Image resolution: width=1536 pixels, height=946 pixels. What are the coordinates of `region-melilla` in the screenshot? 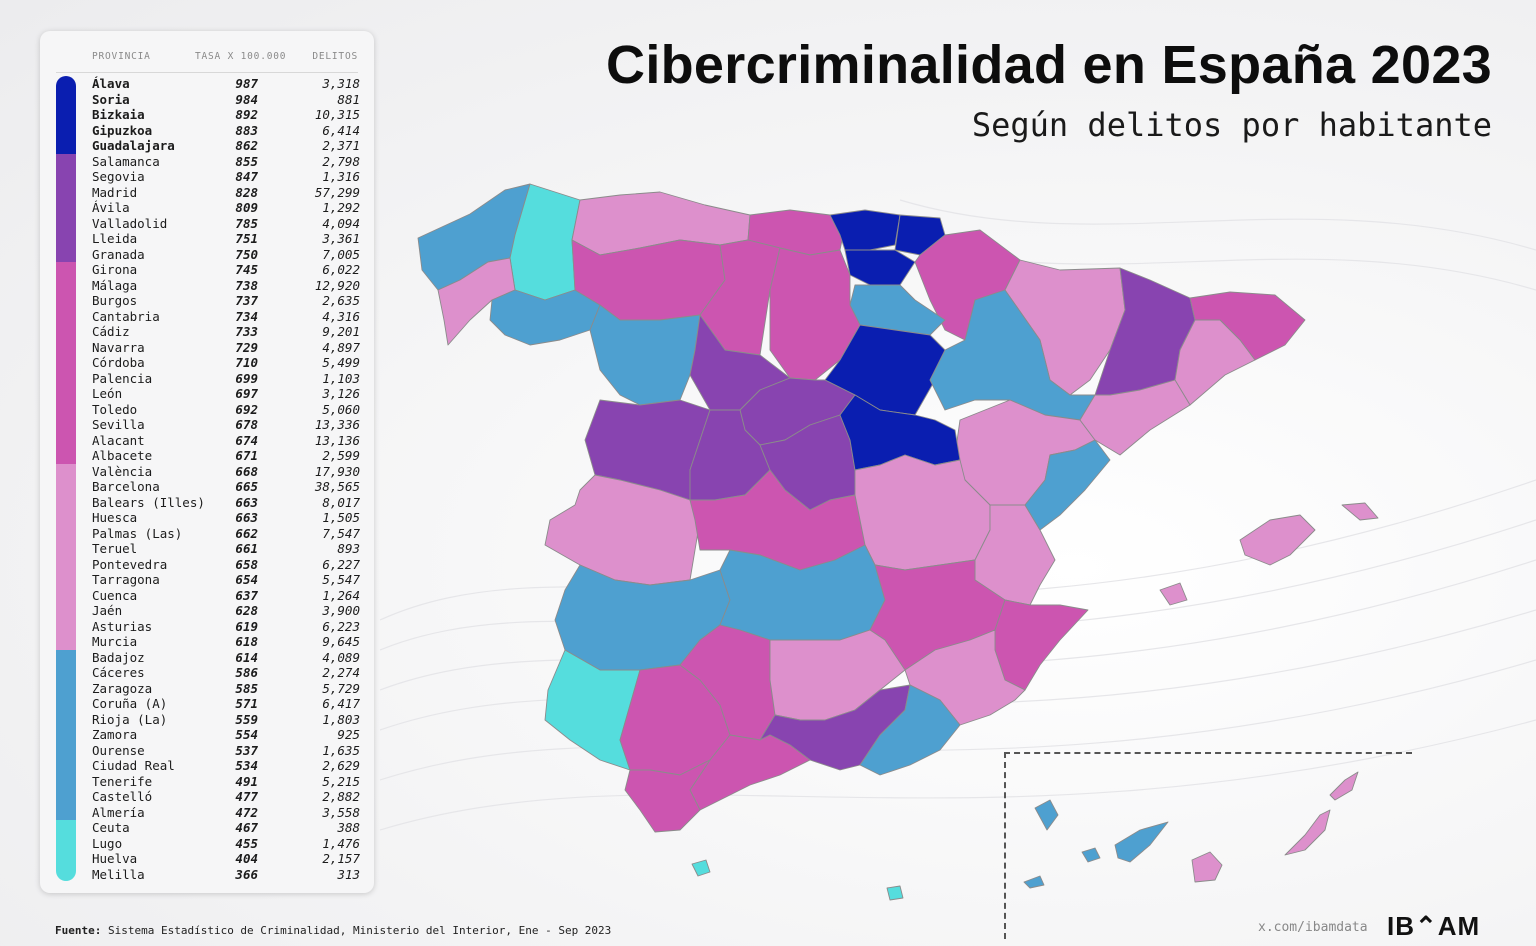 It's located at (895, 893).